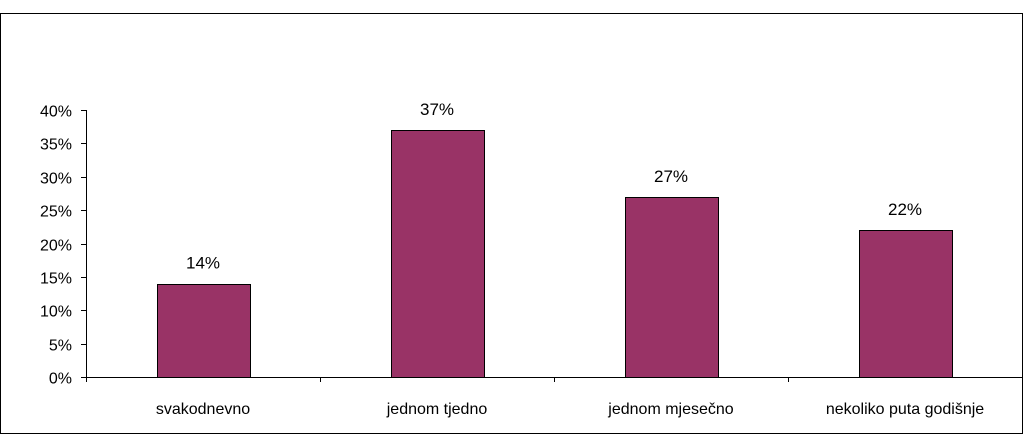 Image resolution: width=1023 pixels, height=439 pixels. I want to click on data-label: 27%, so click(671, 176).